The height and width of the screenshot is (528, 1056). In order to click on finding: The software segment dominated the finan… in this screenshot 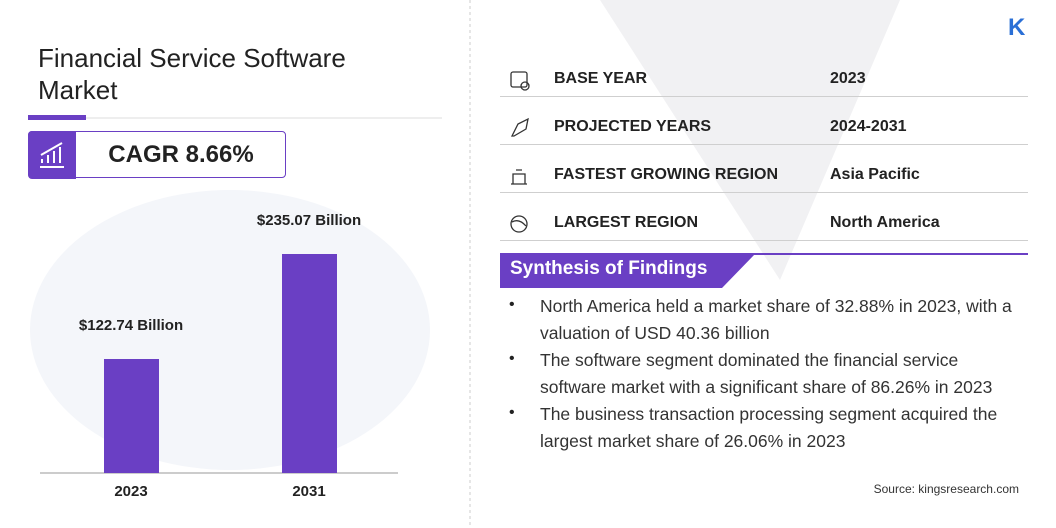, I will do `click(766, 373)`.